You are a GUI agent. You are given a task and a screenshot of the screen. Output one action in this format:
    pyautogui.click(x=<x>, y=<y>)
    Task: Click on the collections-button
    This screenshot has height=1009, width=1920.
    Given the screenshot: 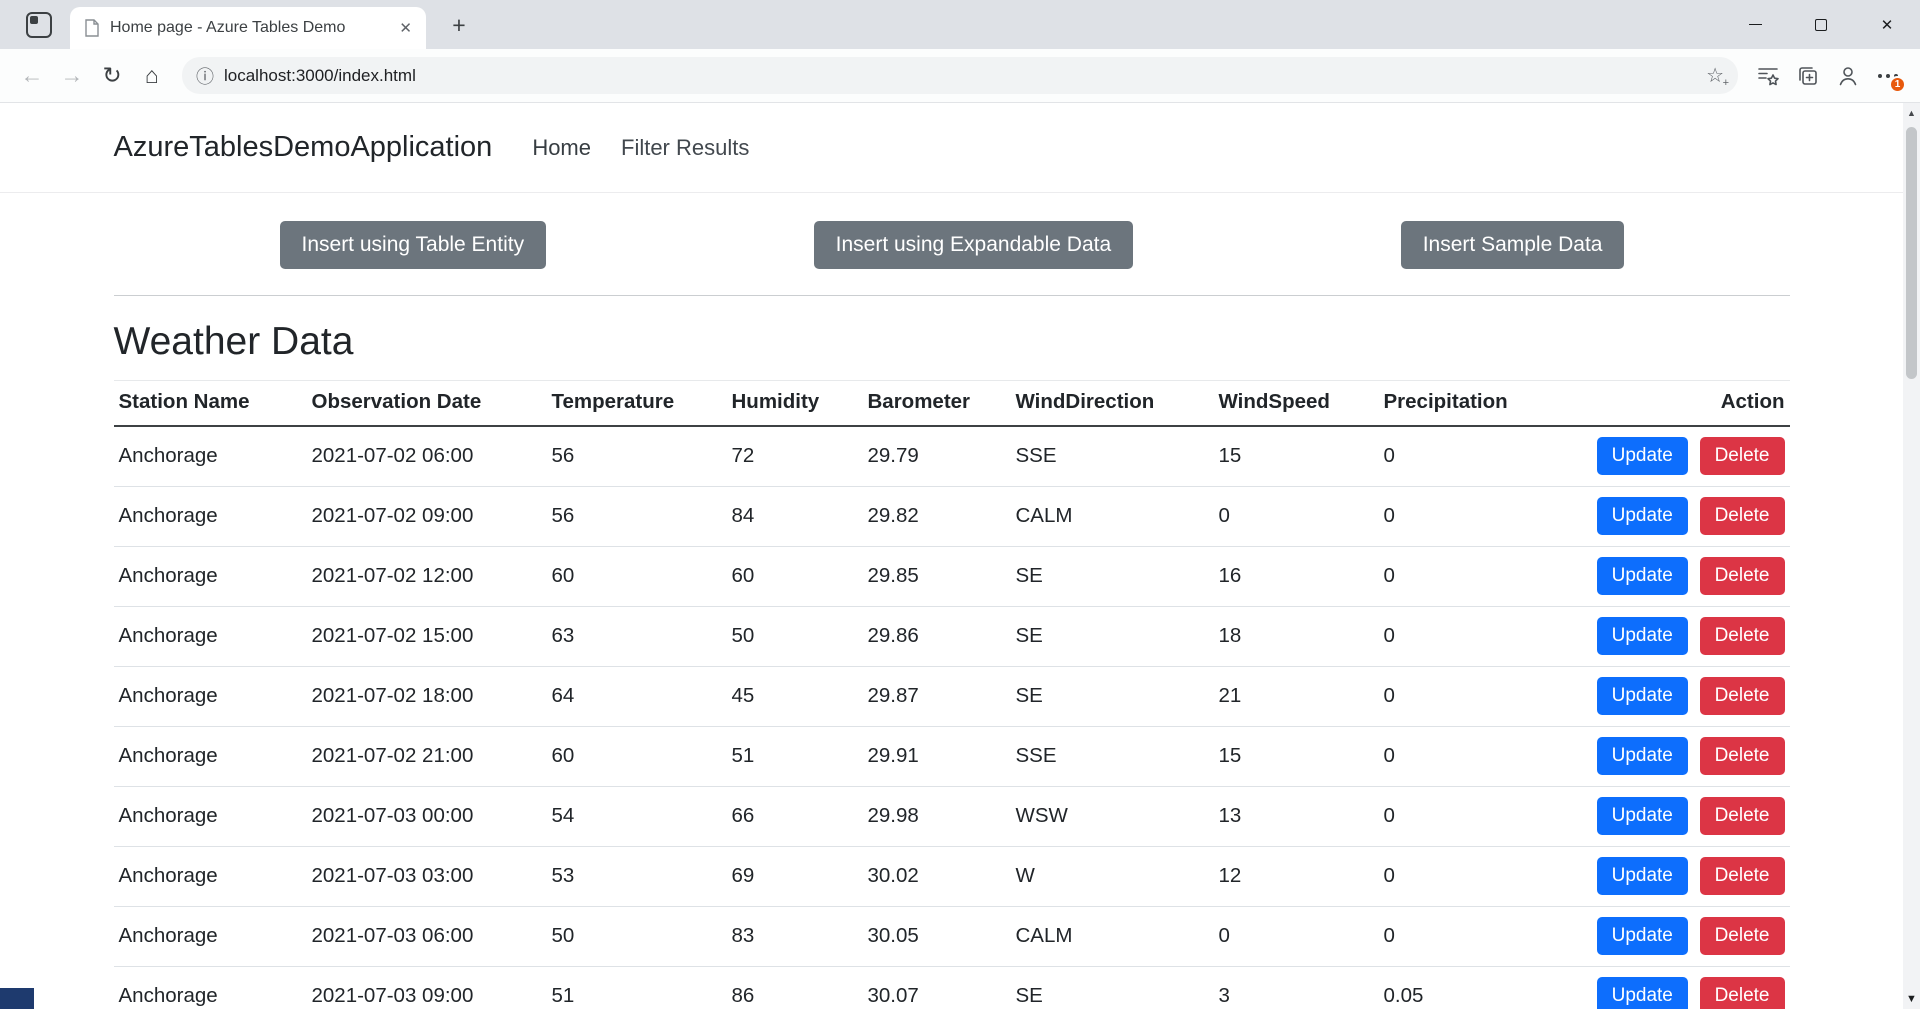 What is the action you would take?
    pyautogui.click(x=1808, y=76)
    